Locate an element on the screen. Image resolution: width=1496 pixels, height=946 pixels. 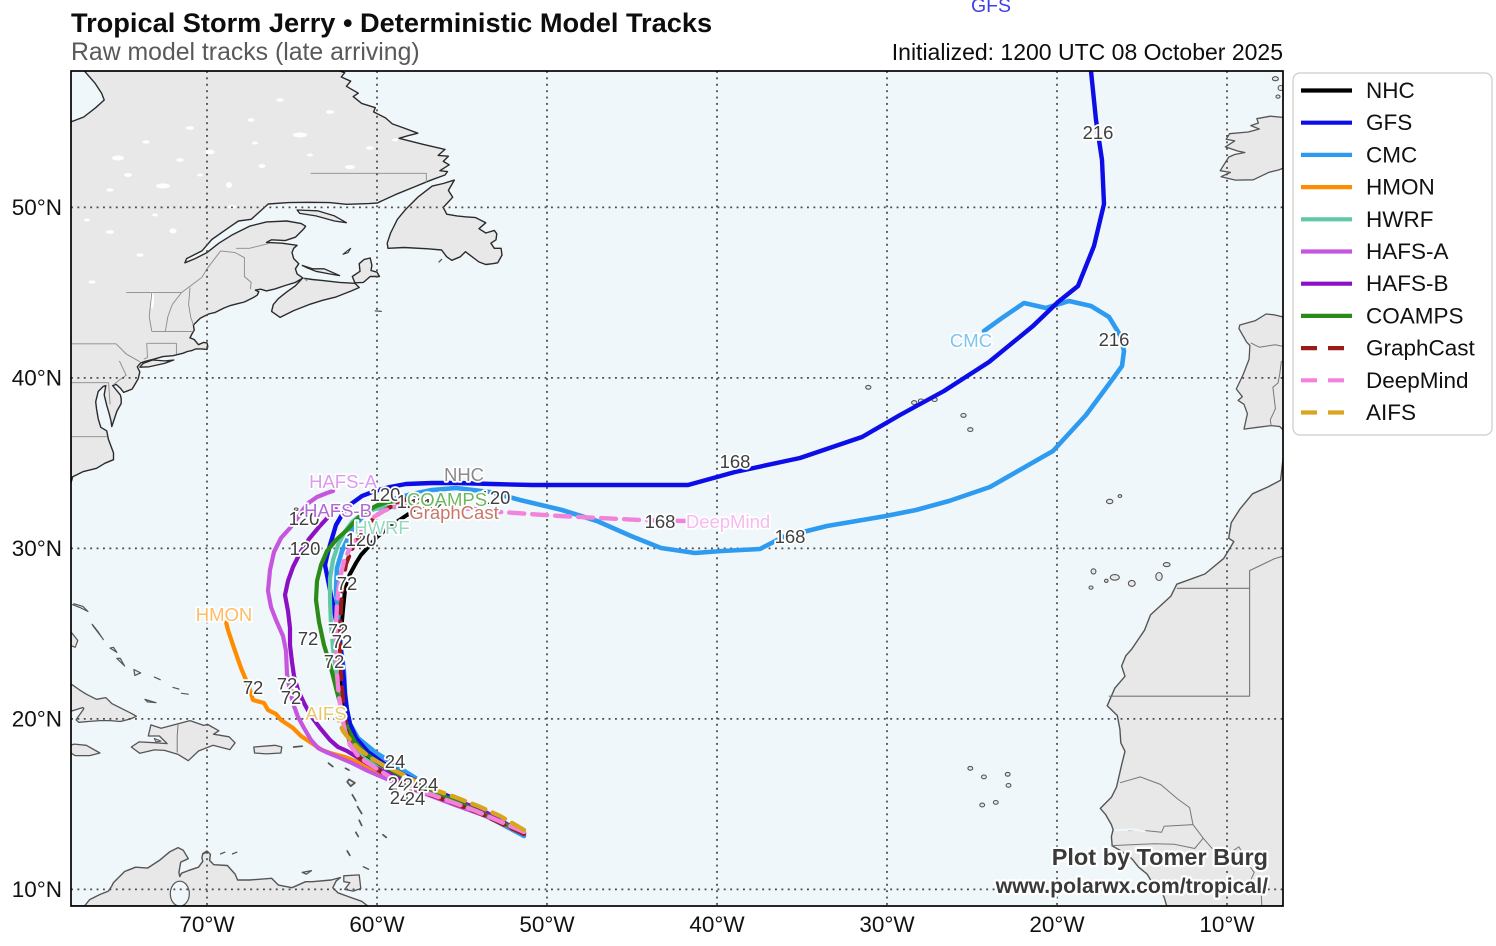
svg-text: 50°N is located at coordinates (37, 207).